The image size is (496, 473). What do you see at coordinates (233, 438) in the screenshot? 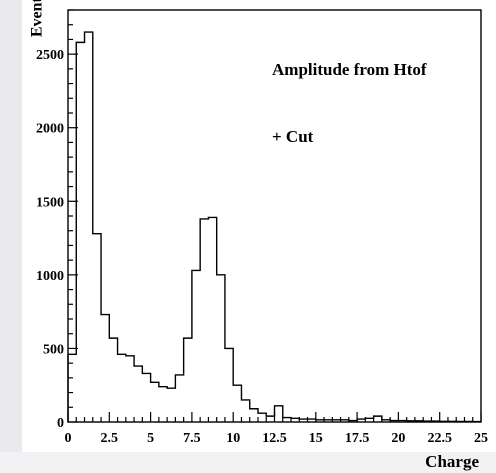
I see `x-tick-label: 10` at bounding box center [233, 438].